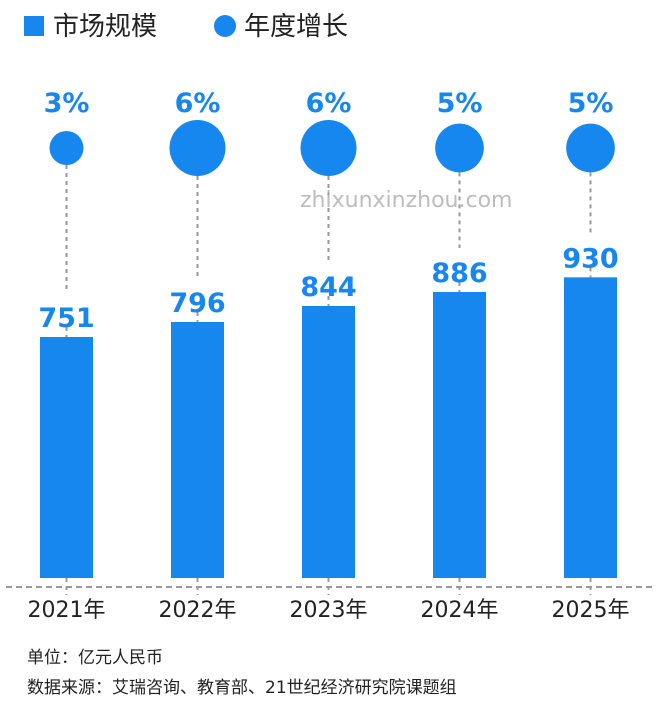 This screenshot has height=705, width=660. Describe the element at coordinates (459, 273) in the screenshot. I see `bar-value-label: 886` at that location.